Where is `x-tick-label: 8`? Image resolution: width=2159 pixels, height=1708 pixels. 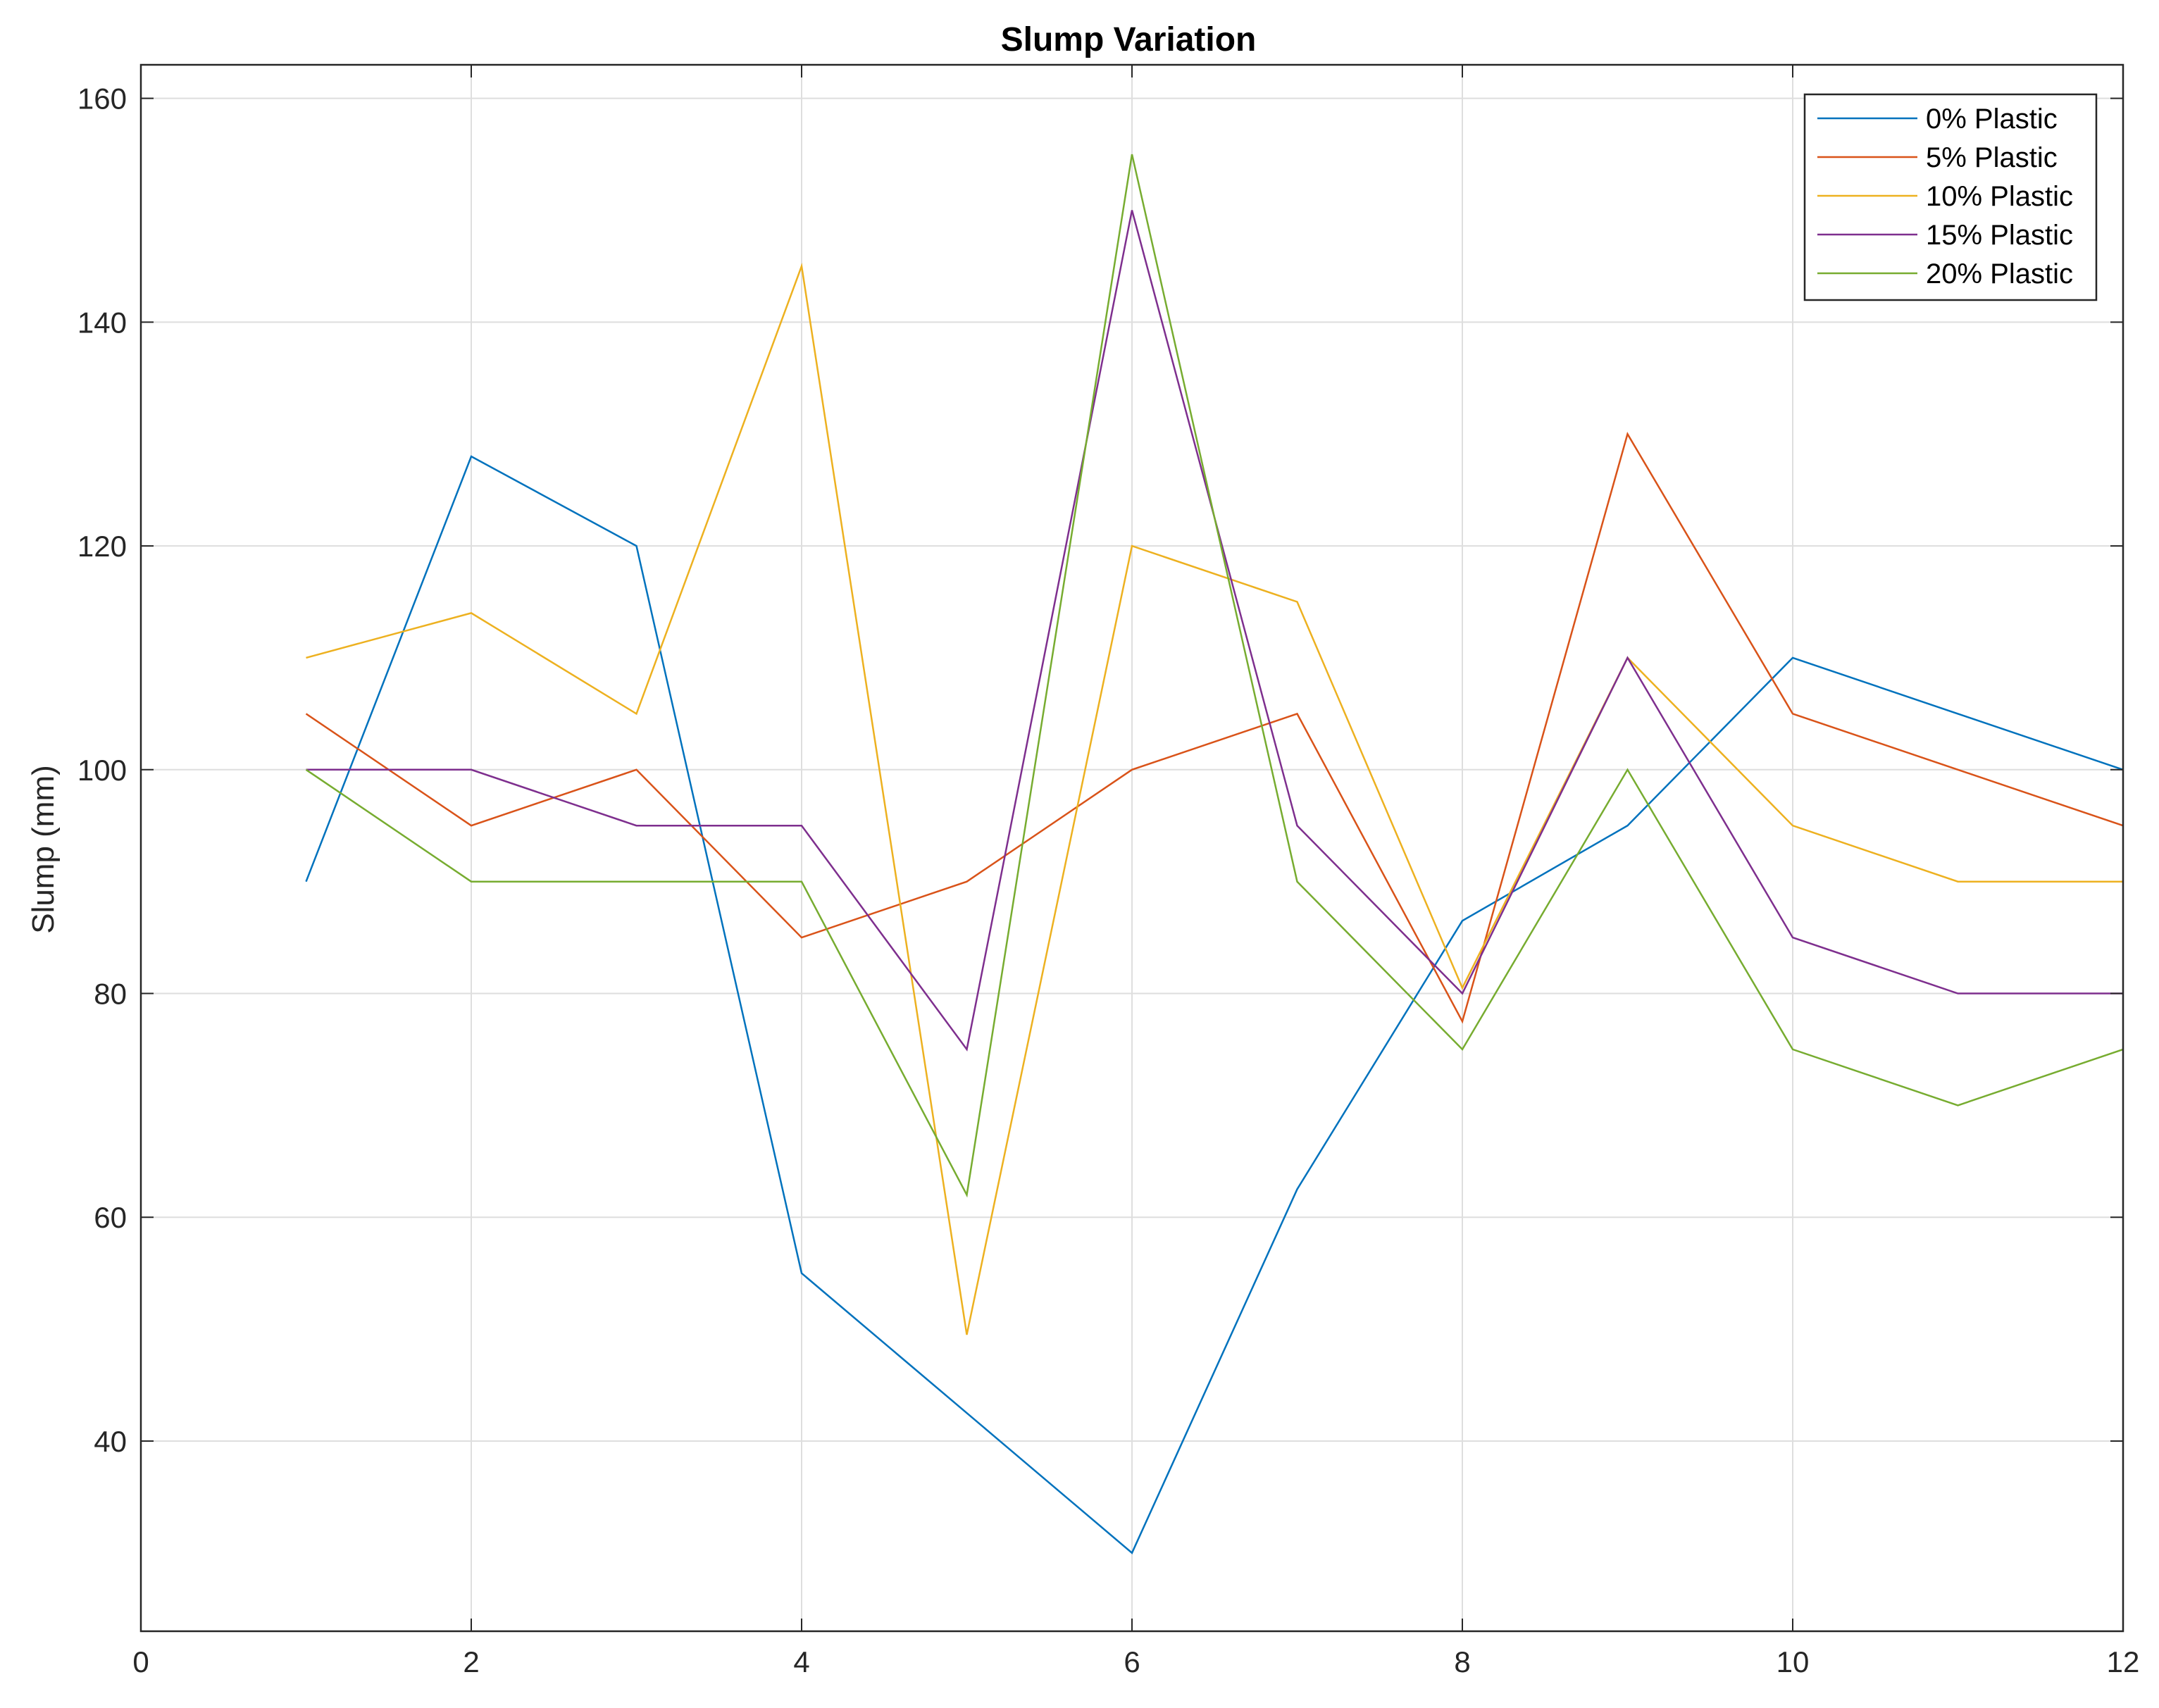 x-tick-label: 8 is located at coordinates (1462, 1661).